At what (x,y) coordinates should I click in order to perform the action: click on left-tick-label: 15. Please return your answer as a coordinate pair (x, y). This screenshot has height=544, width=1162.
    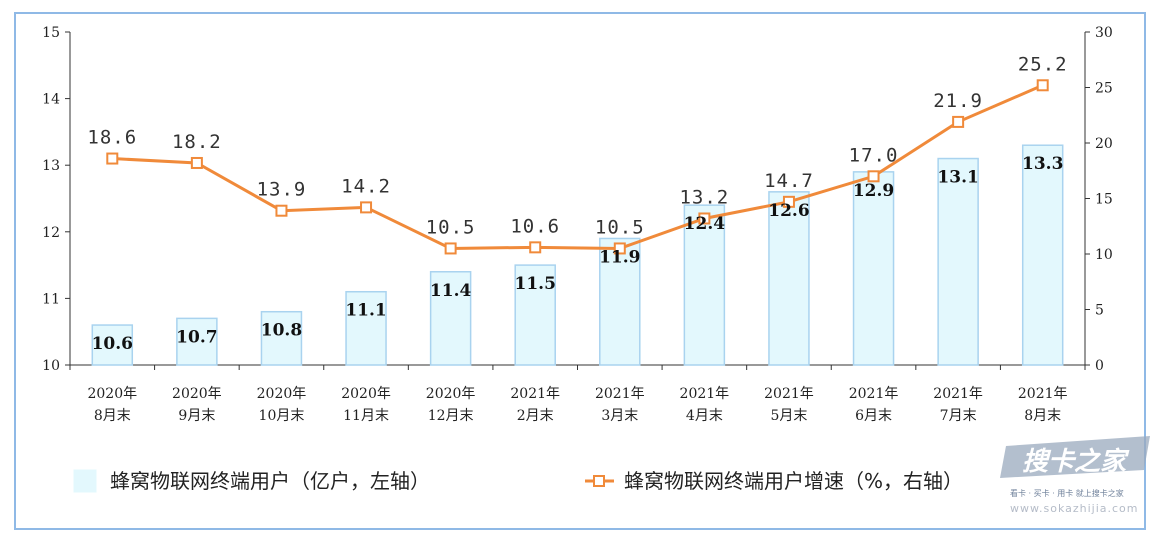
    Looking at the image, I should click on (51, 33).